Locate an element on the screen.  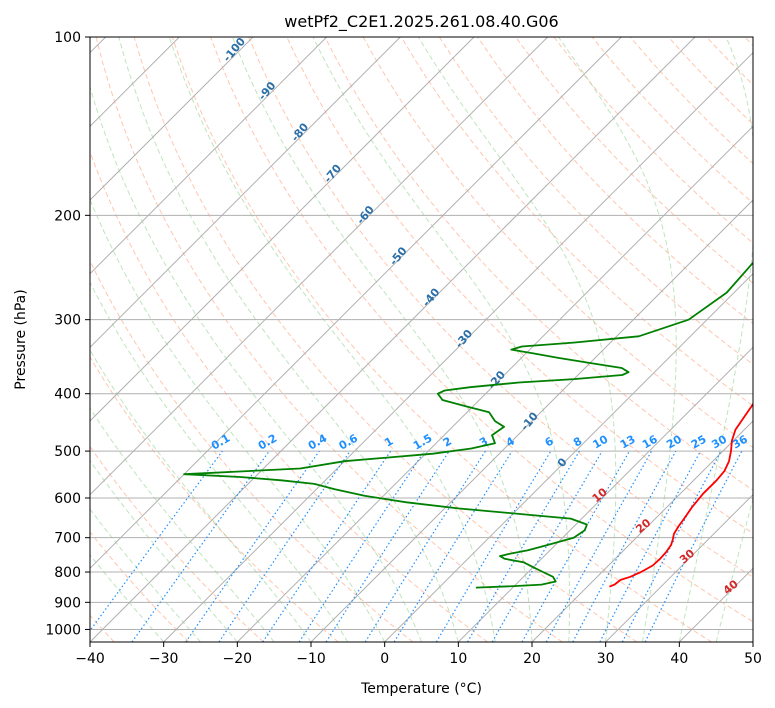
x-tick-label: 10 is located at coordinates (458, 659).